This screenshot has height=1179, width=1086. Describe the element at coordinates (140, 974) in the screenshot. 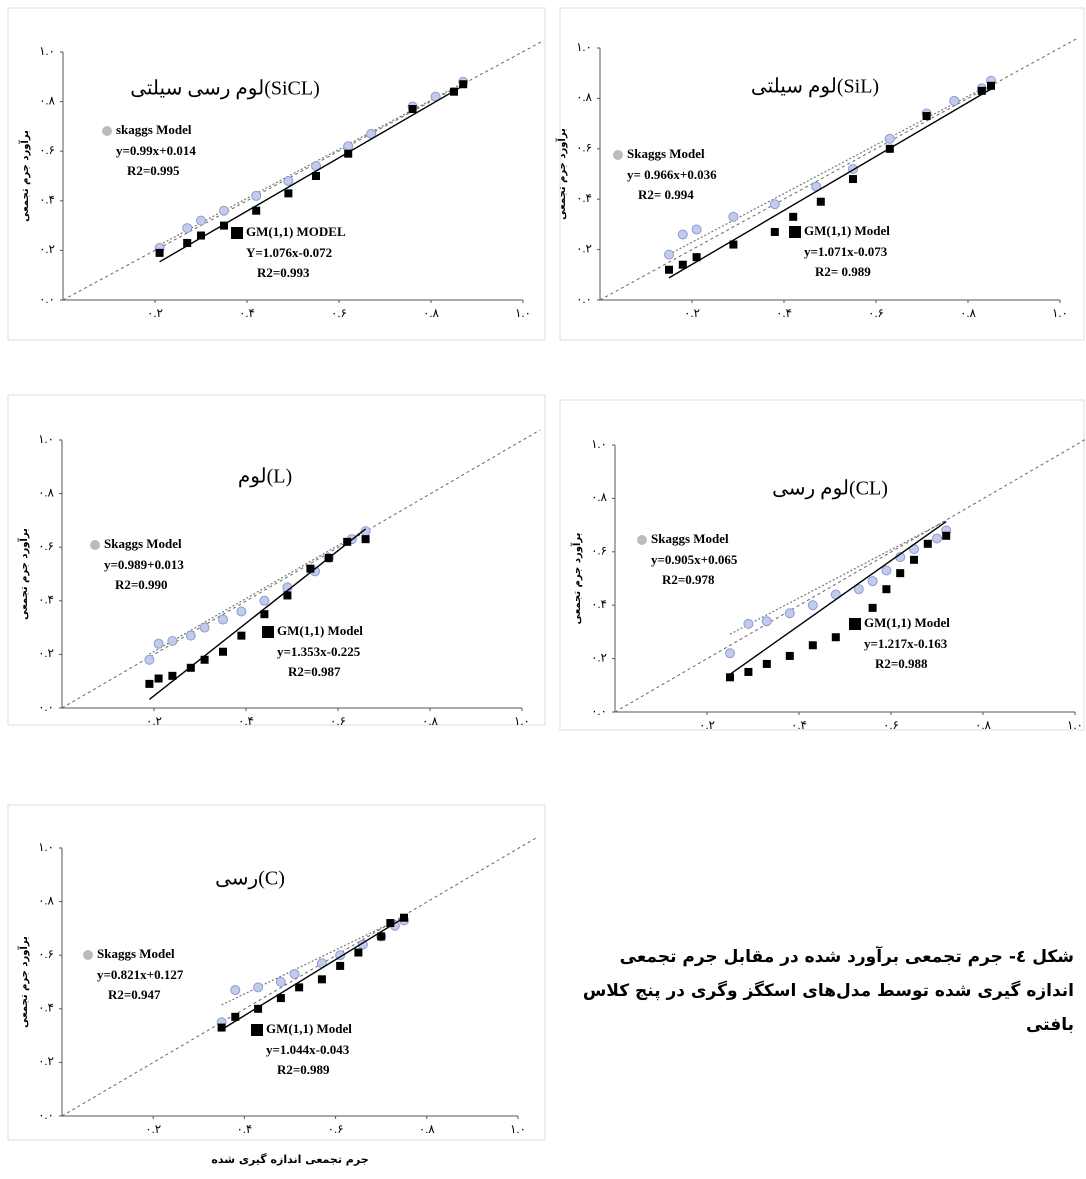

I see `equation: y=0.821x+0.127` at that location.